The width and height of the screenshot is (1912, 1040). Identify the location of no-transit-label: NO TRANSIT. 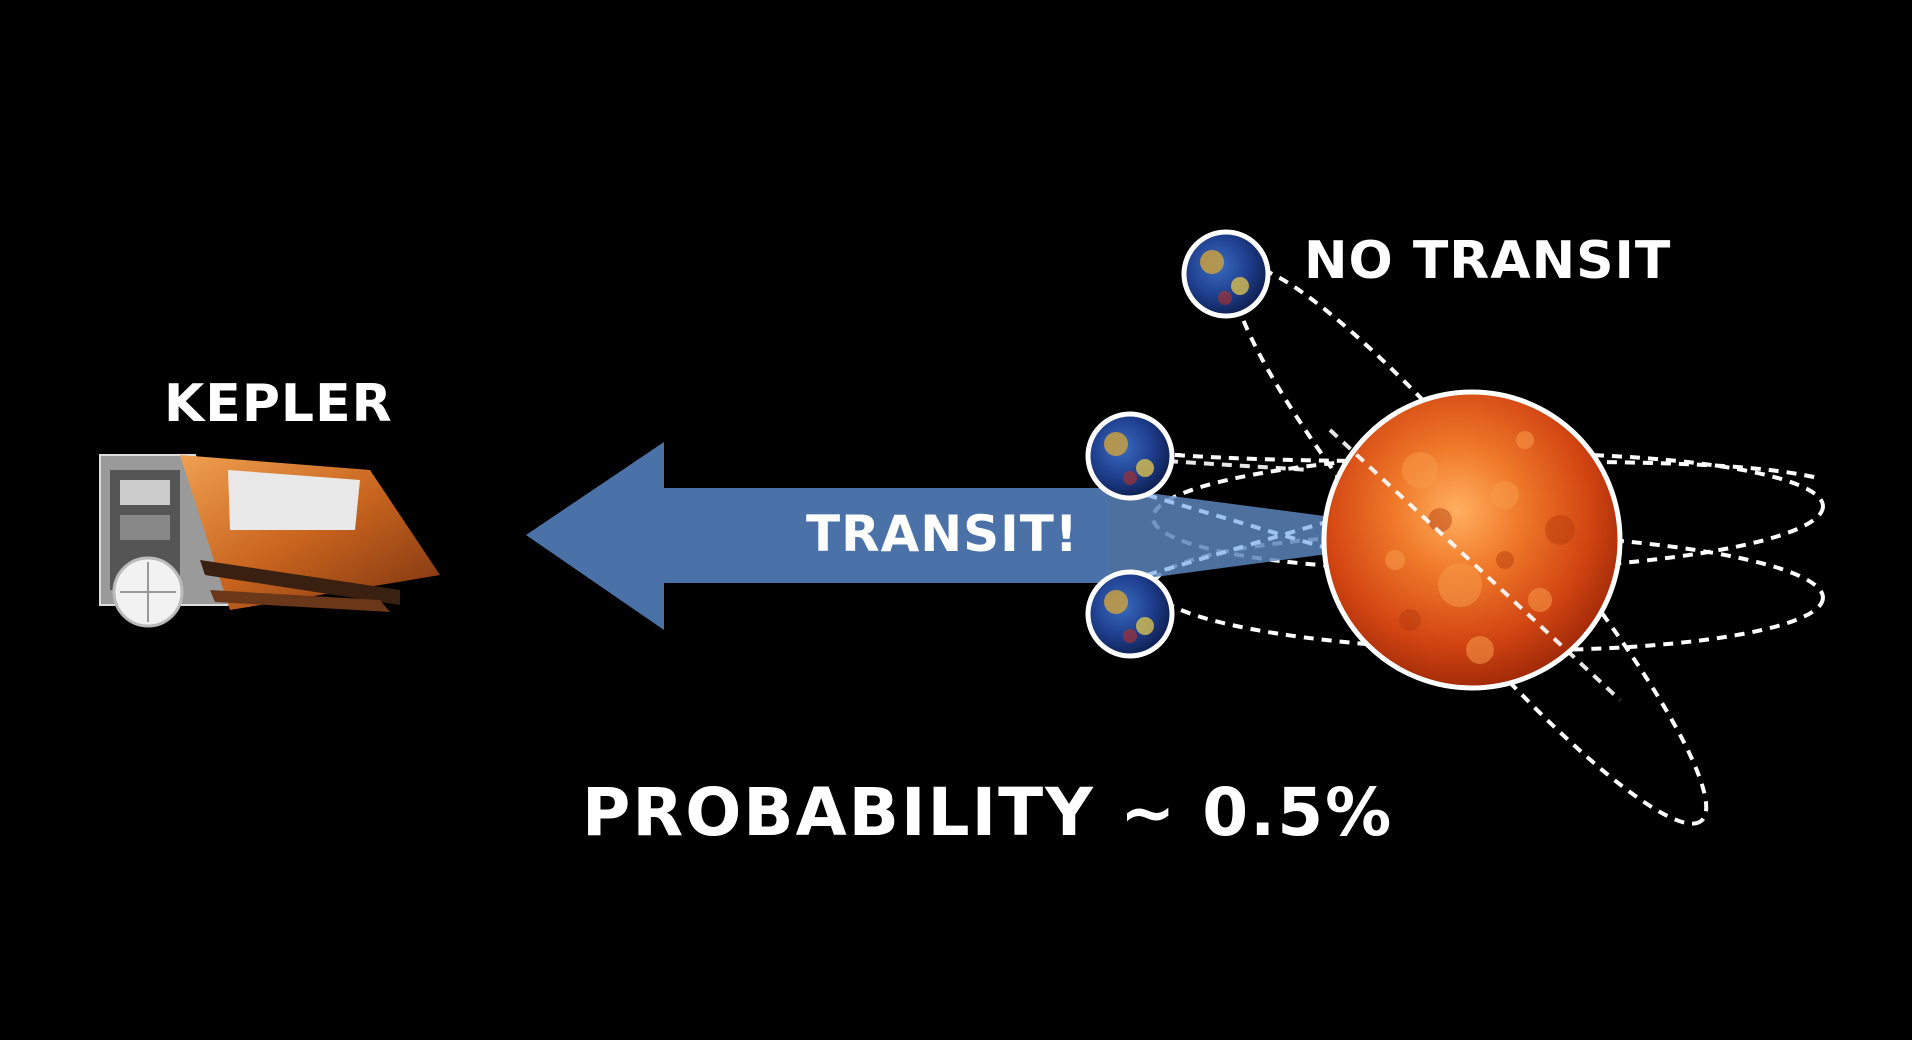
(1488, 261).